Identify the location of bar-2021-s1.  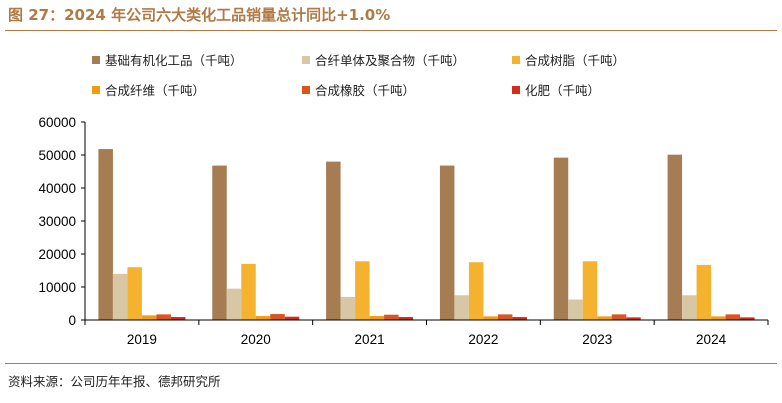
(348, 308).